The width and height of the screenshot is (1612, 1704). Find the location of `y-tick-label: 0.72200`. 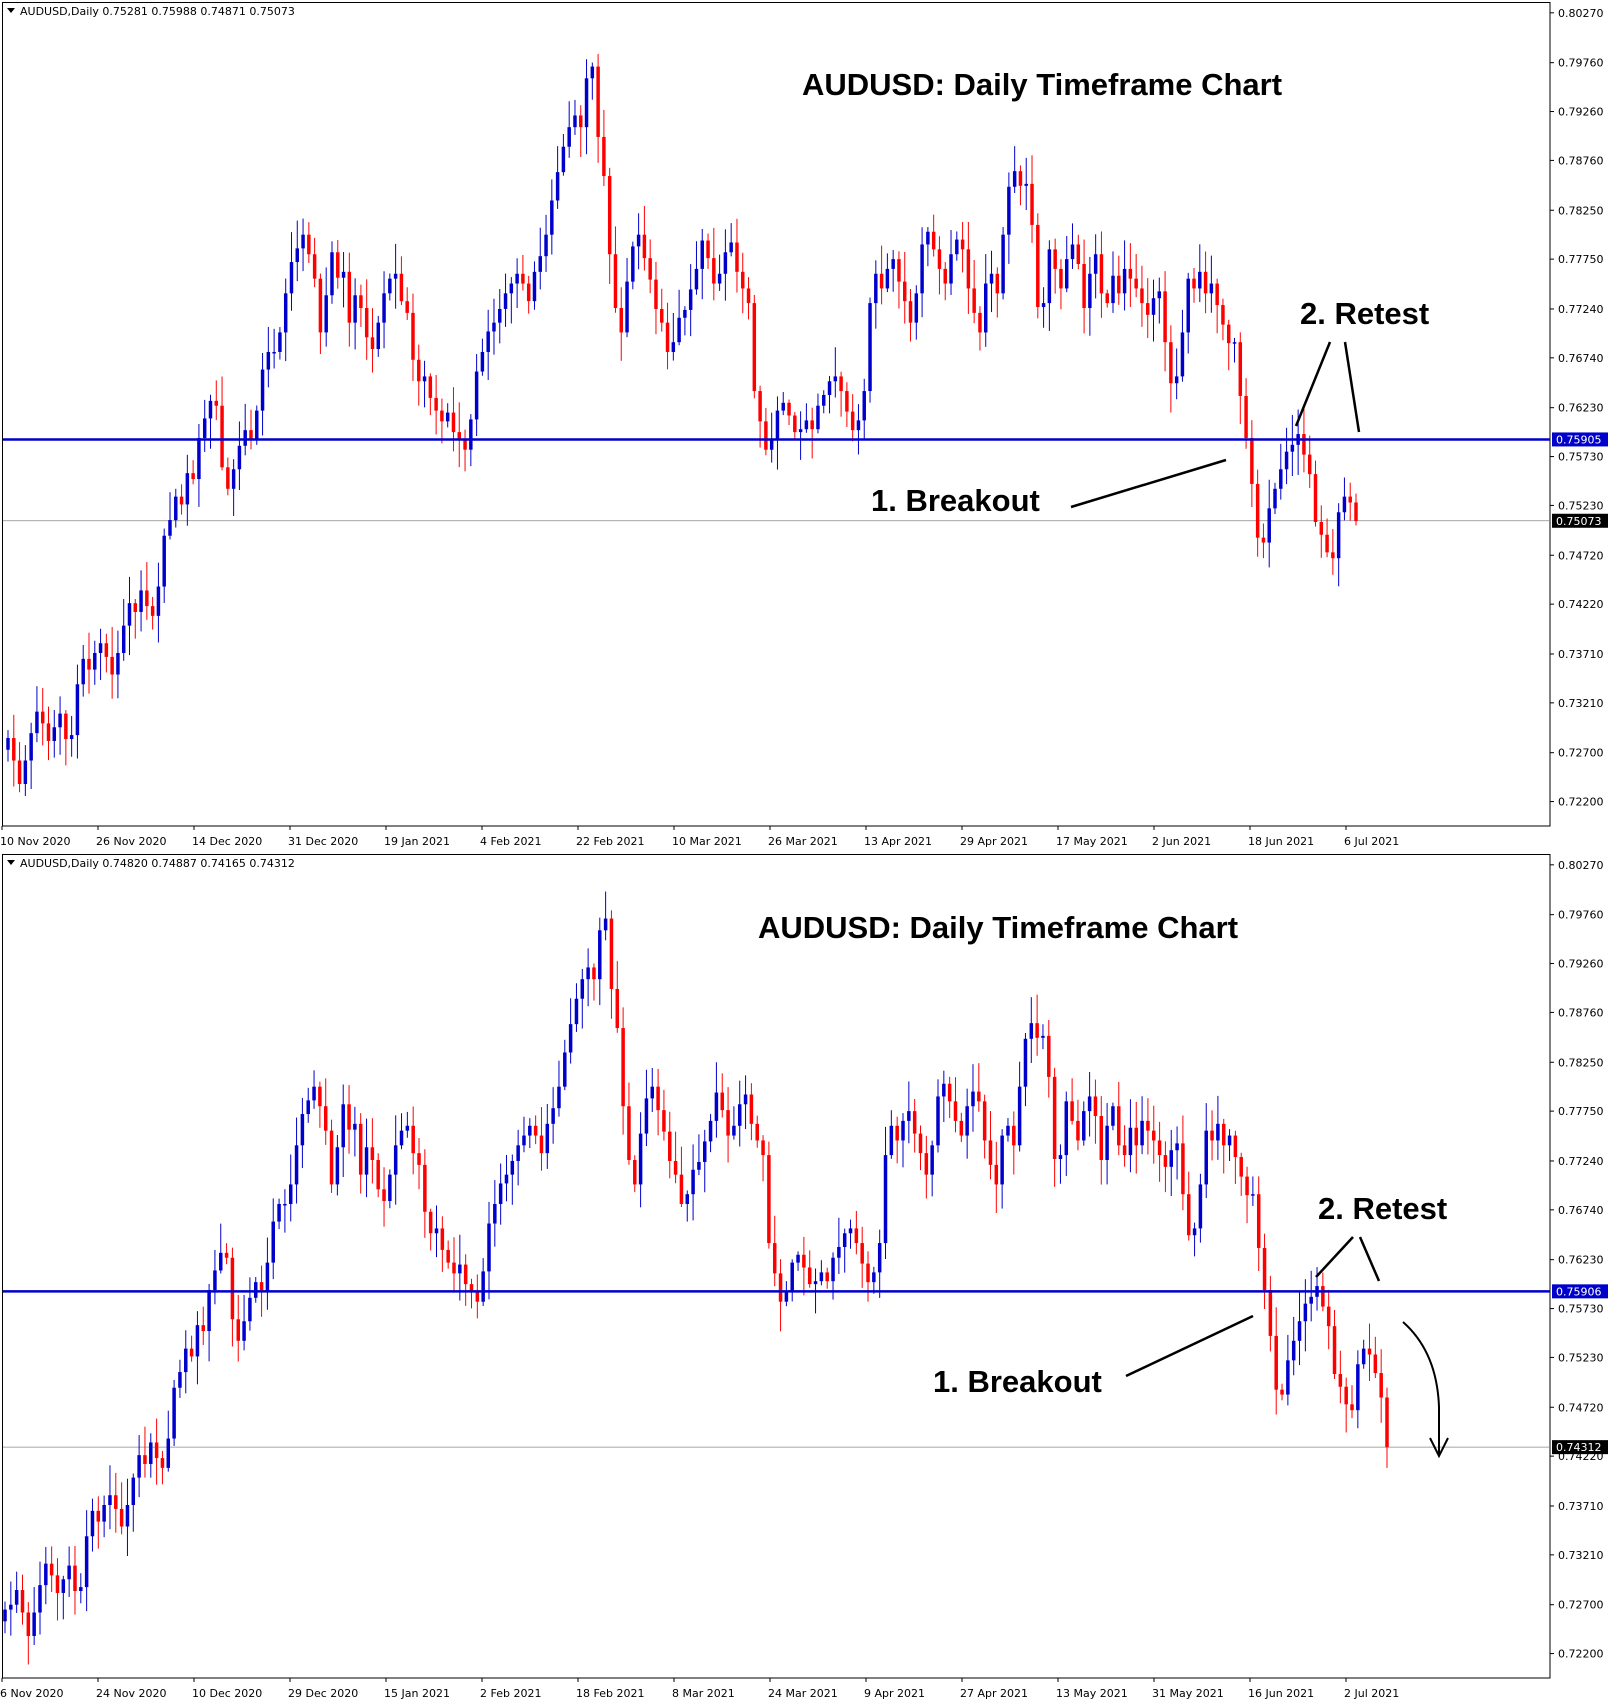

y-tick-label: 0.72200 is located at coordinates (1581, 1654).